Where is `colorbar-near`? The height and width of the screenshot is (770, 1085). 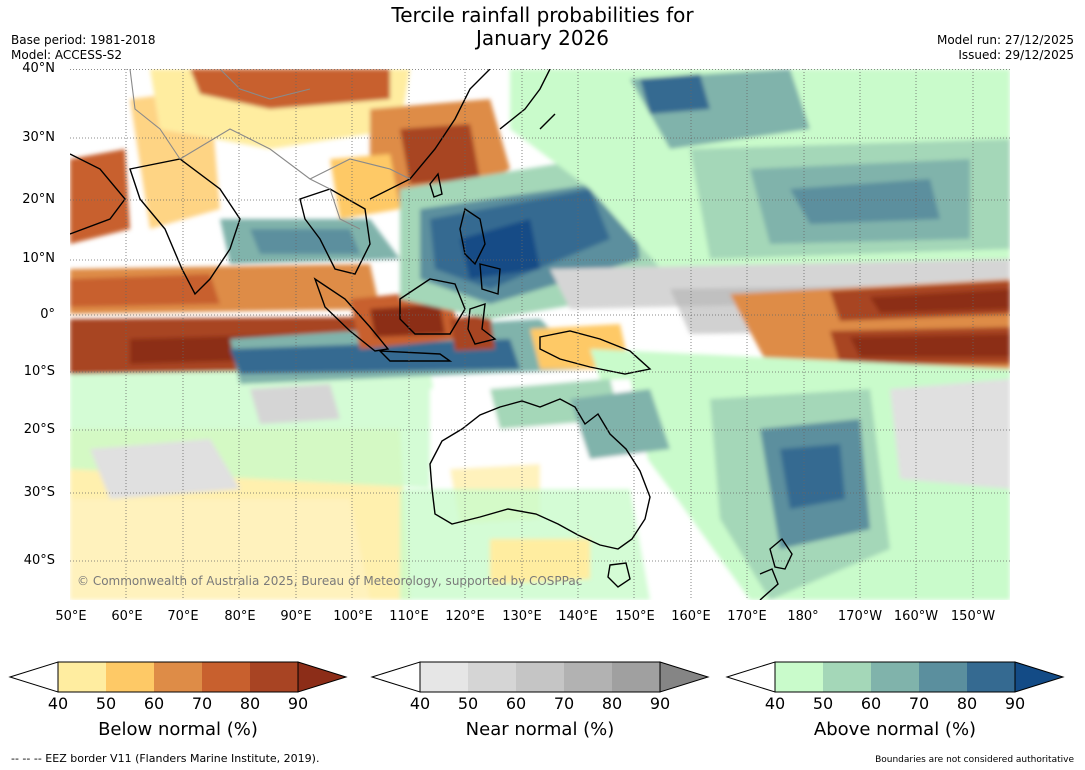 colorbar-near is located at coordinates (540, 677).